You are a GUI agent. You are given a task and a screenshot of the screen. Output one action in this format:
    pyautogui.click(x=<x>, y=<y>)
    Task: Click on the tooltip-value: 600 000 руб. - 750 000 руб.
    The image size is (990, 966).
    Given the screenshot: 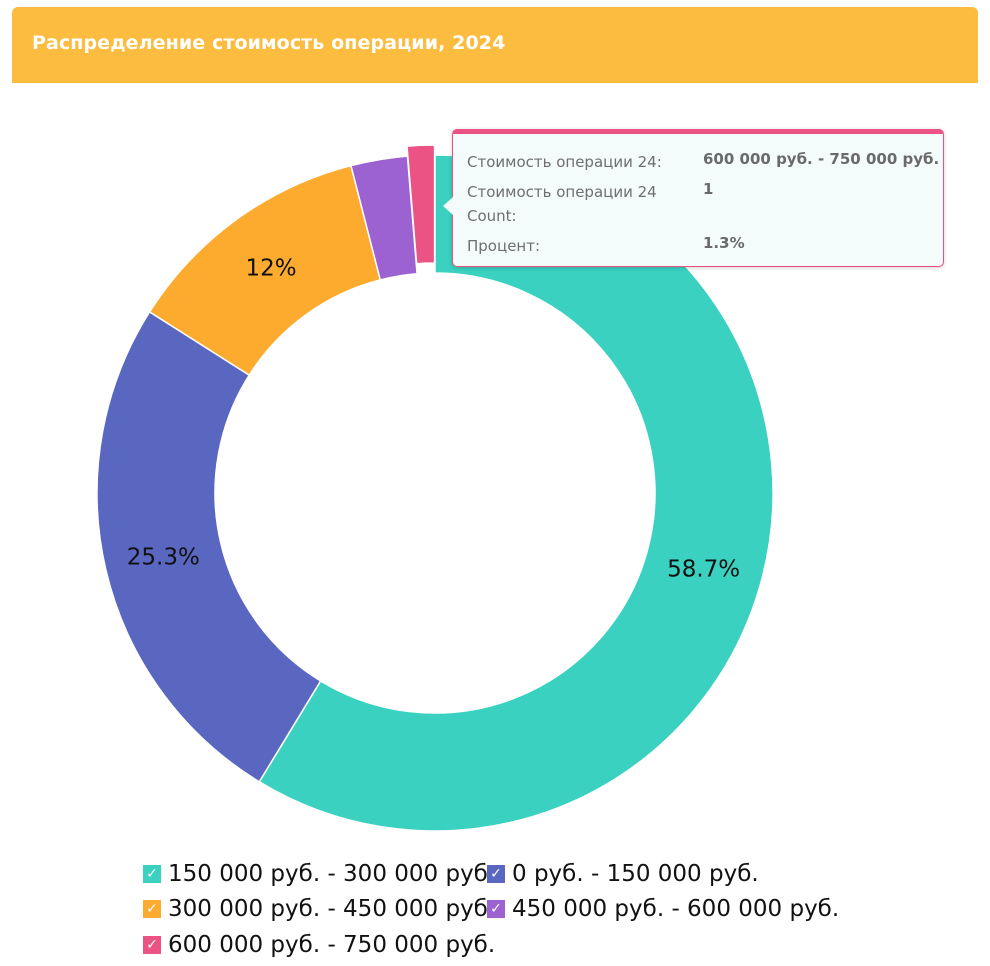 What is the action you would take?
    pyautogui.click(x=821, y=159)
    